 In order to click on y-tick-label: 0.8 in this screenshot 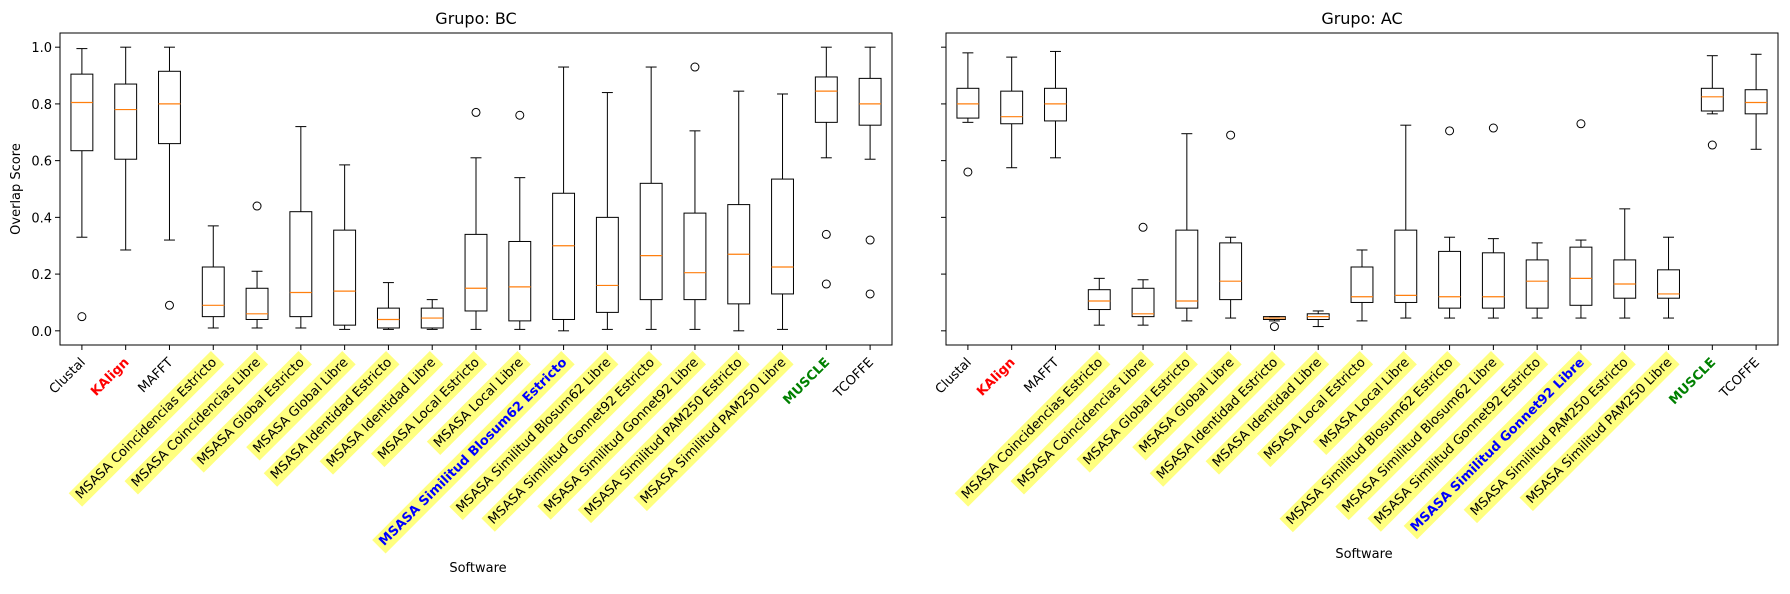, I will do `click(41, 105)`.